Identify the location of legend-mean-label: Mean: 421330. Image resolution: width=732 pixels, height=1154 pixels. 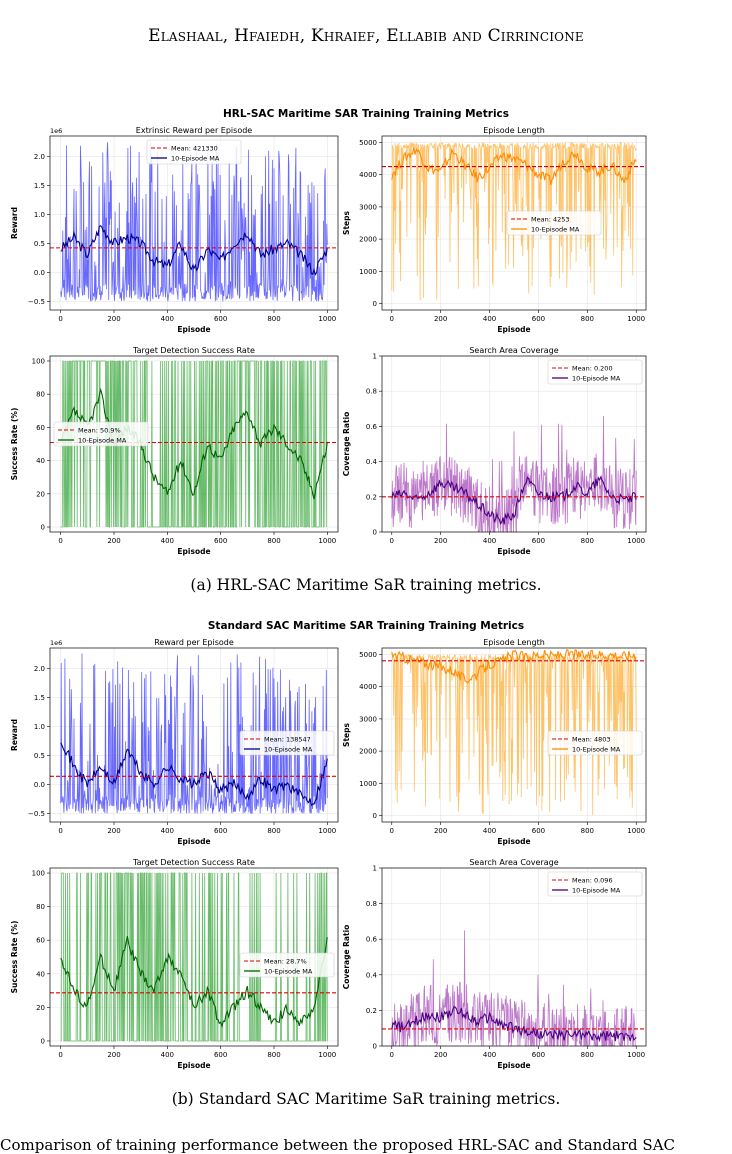
(194, 149).